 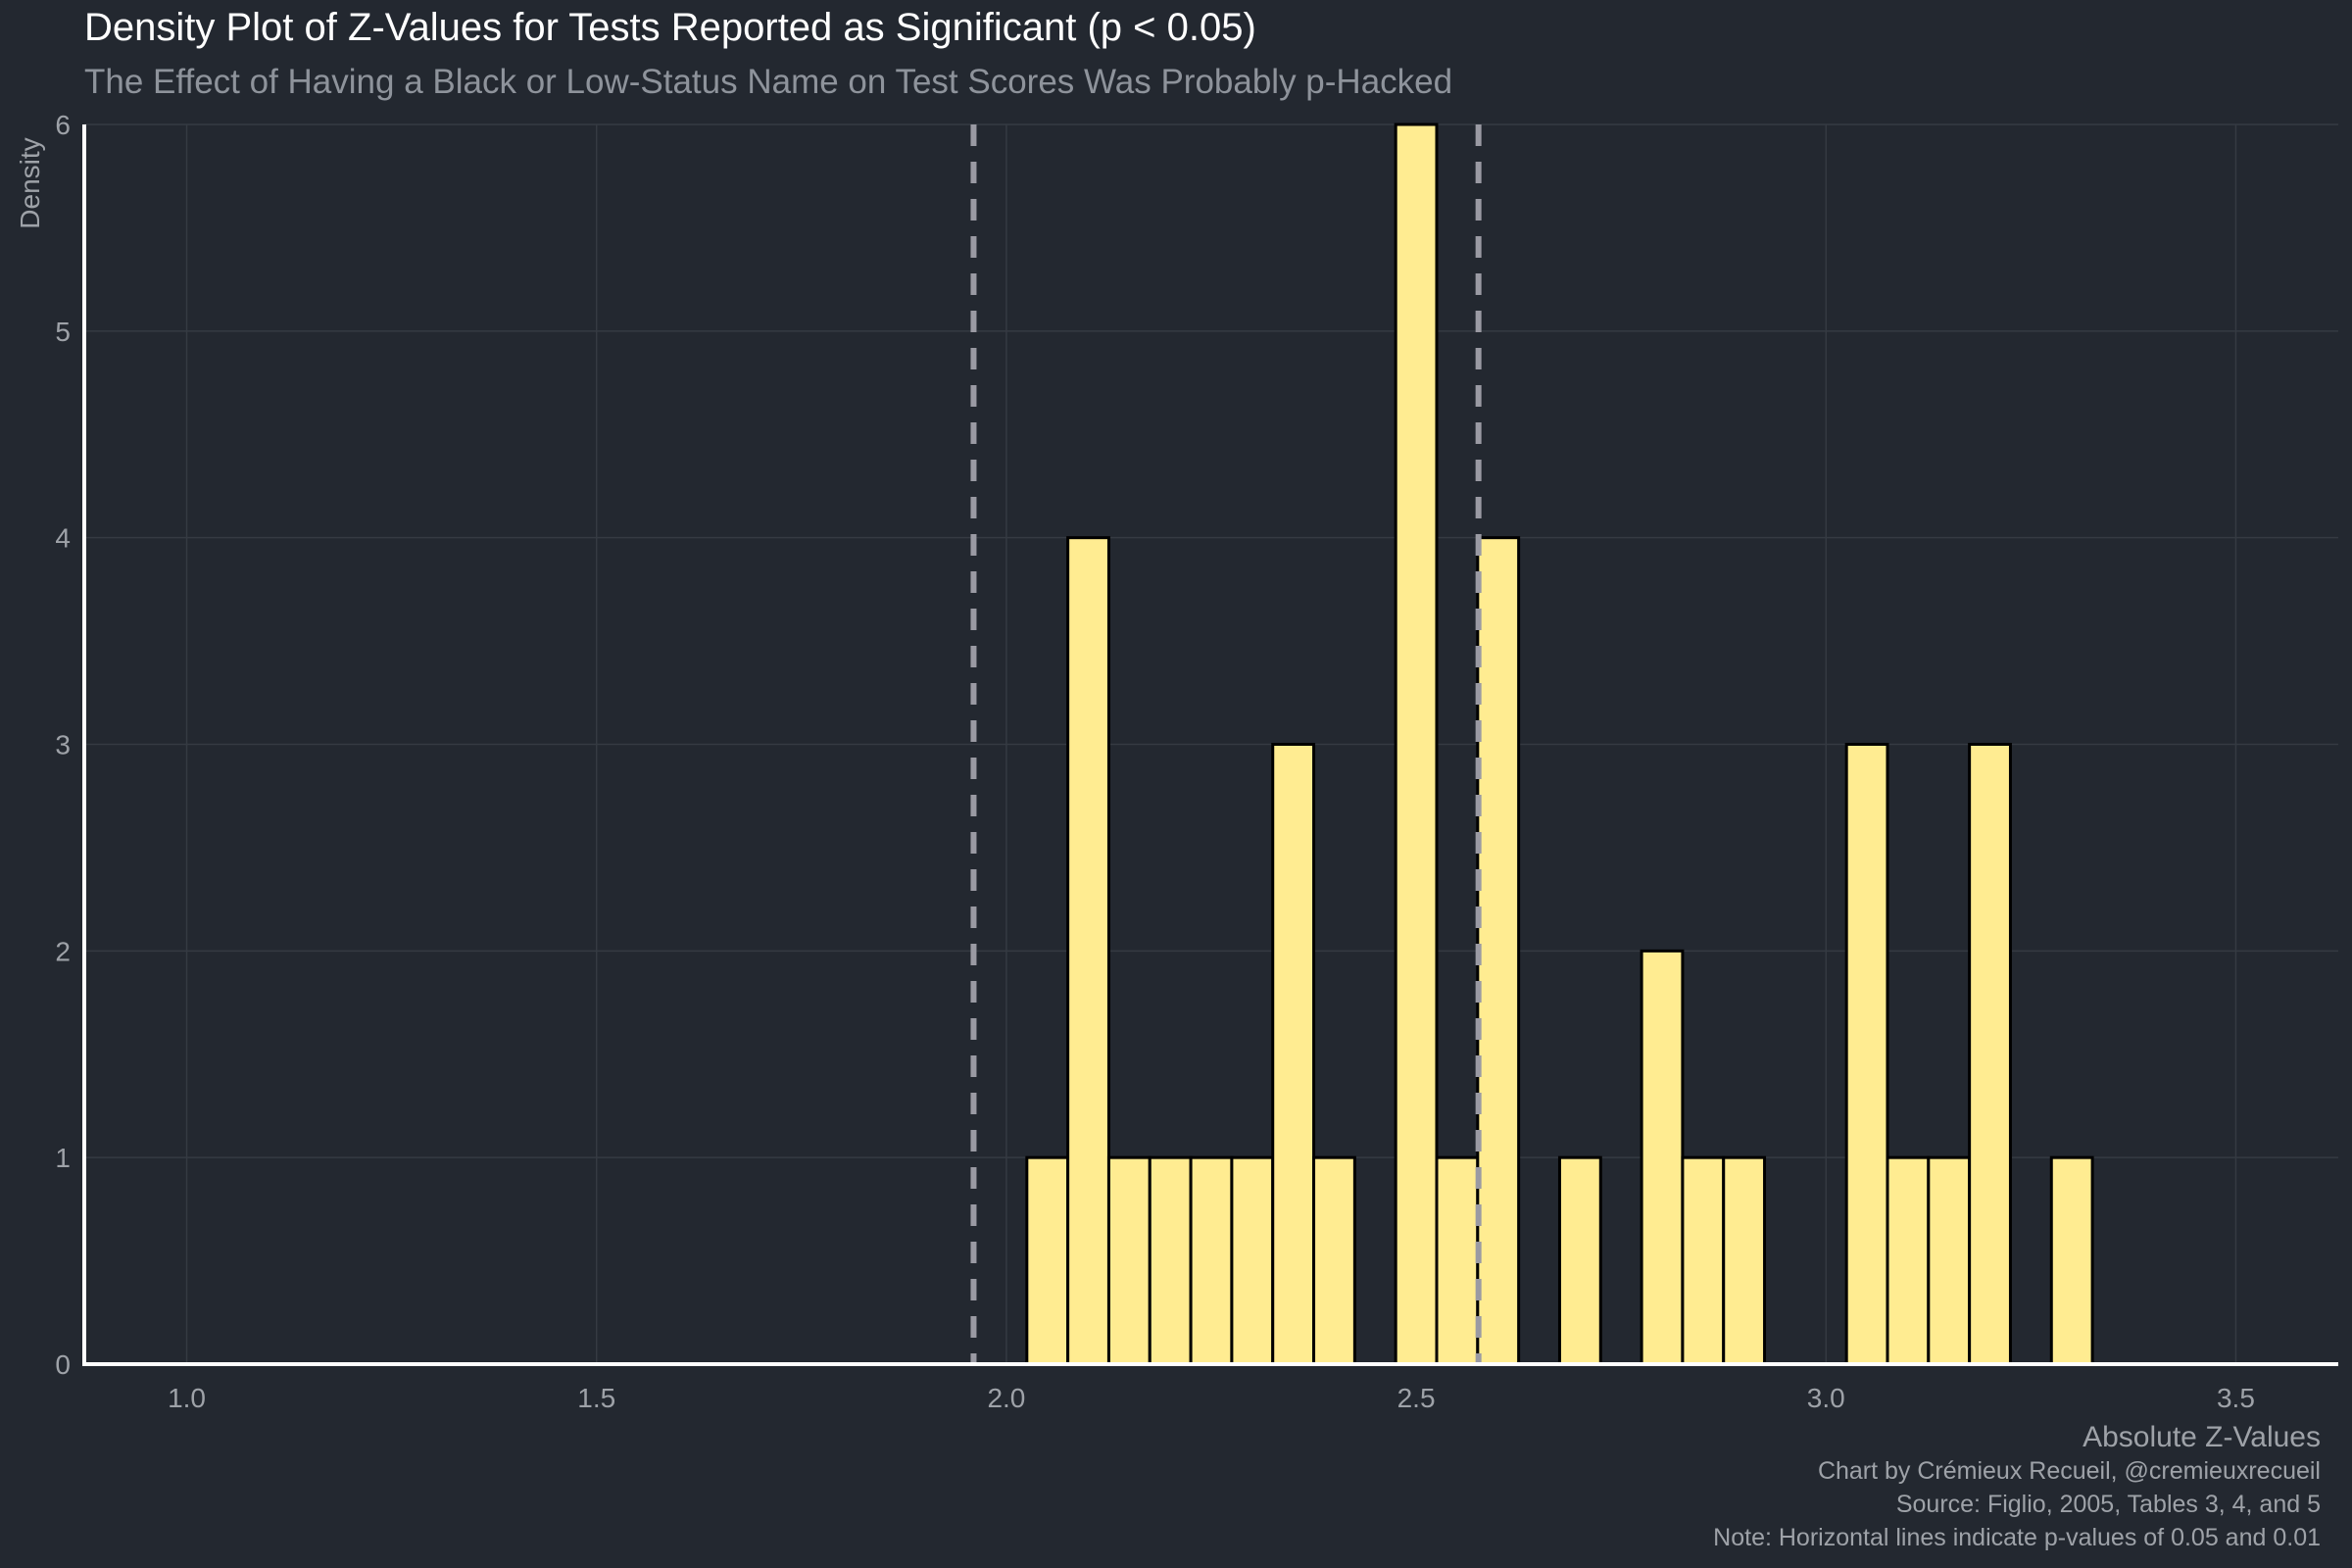 What do you see at coordinates (1416, 1398) in the screenshot?
I see `x-tick-label: 2.5` at bounding box center [1416, 1398].